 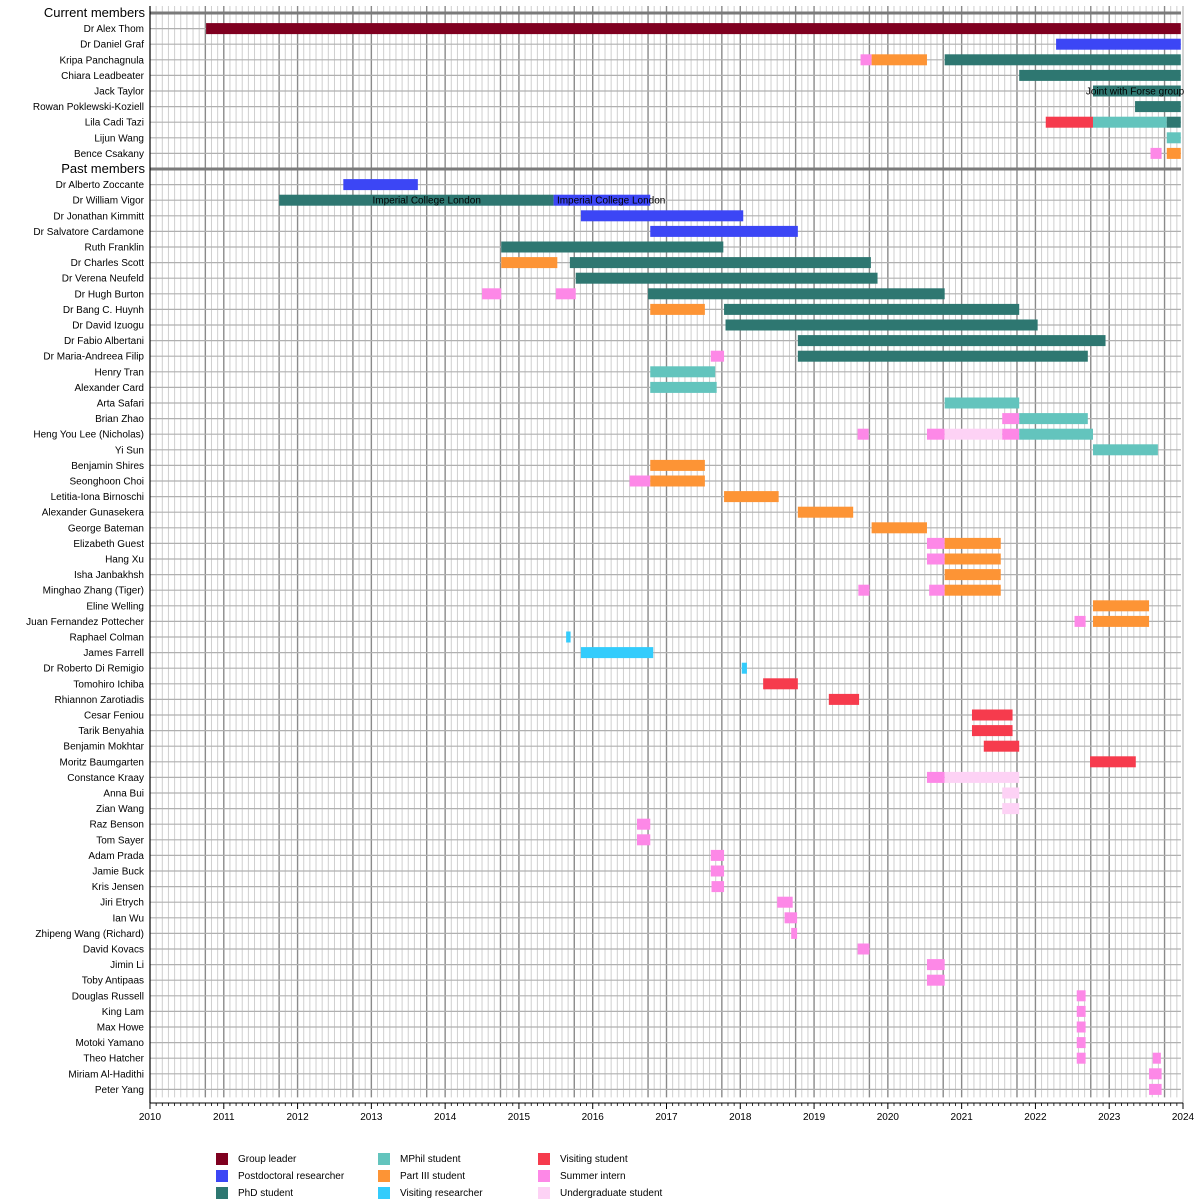 What do you see at coordinates (962, 1117) in the screenshot?
I see `x-tick-label: 2021` at bounding box center [962, 1117].